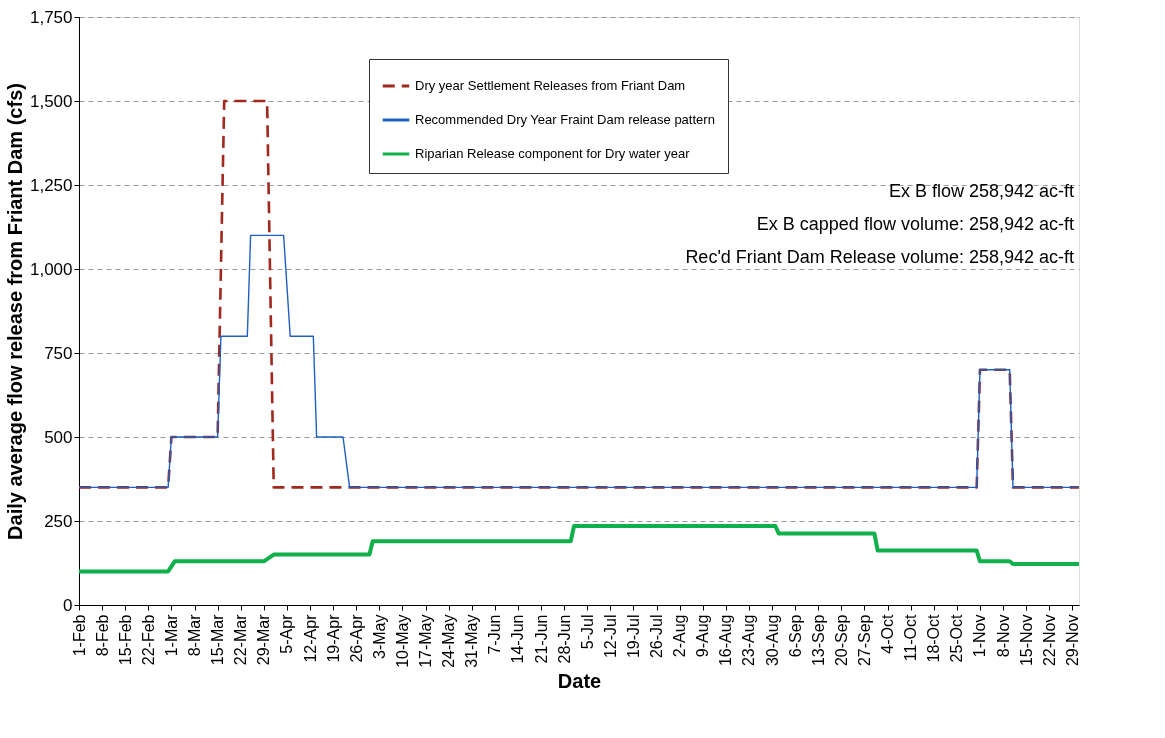  What do you see at coordinates (58, 437) in the screenshot?
I see `y-tick-label: 500` at bounding box center [58, 437].